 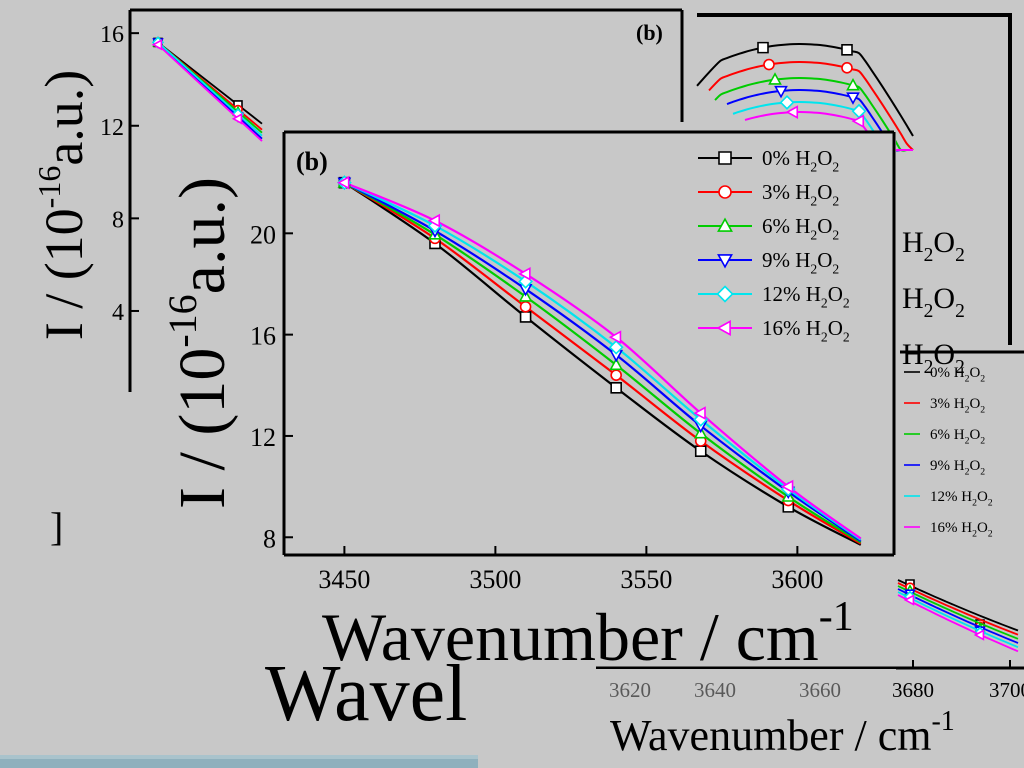 What do you see at coordinates (961, 499) in the screenshot?
I see `back-right-bottom-legend-label: 12% H2O2` at bounding box center [961, 499].